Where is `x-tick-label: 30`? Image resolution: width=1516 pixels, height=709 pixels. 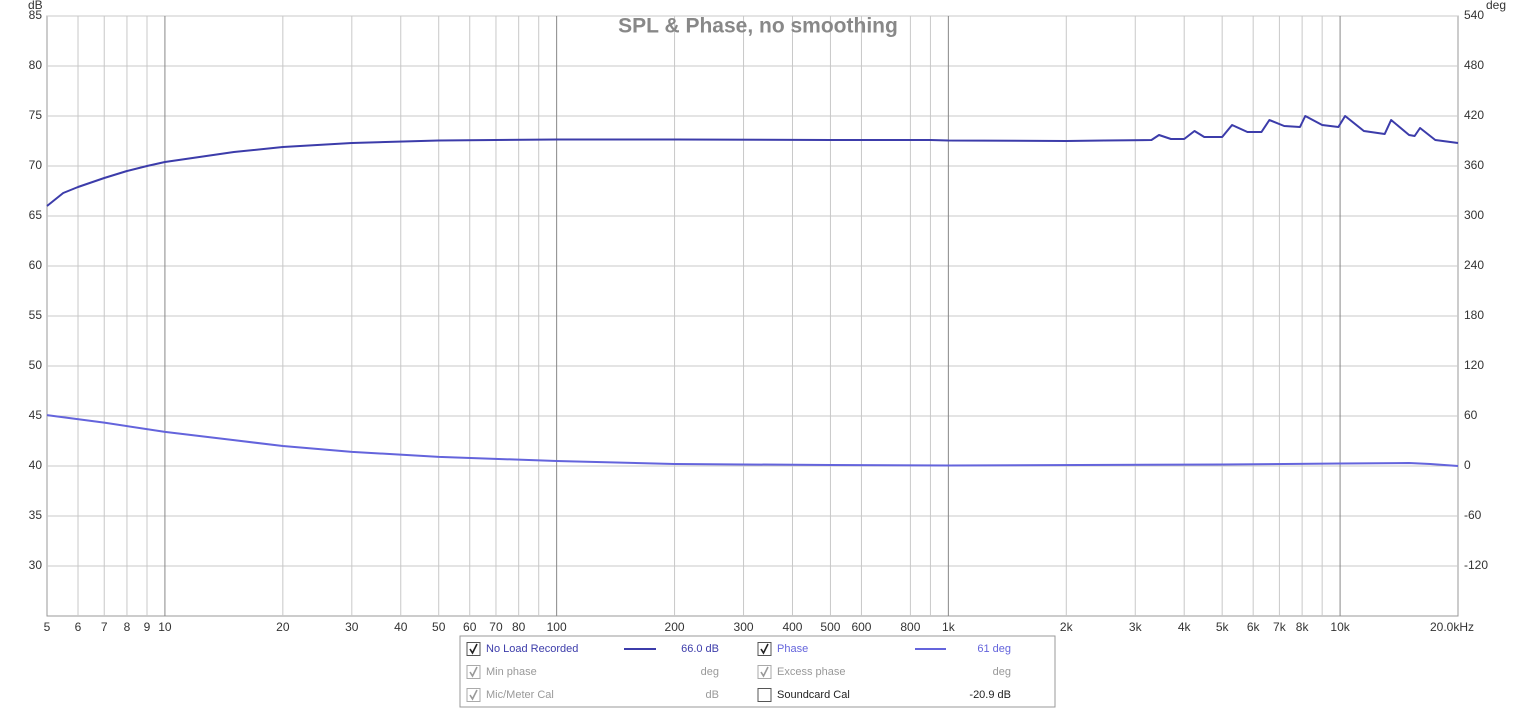
x-tick-label: 30 is located at coordinates (352, 627).